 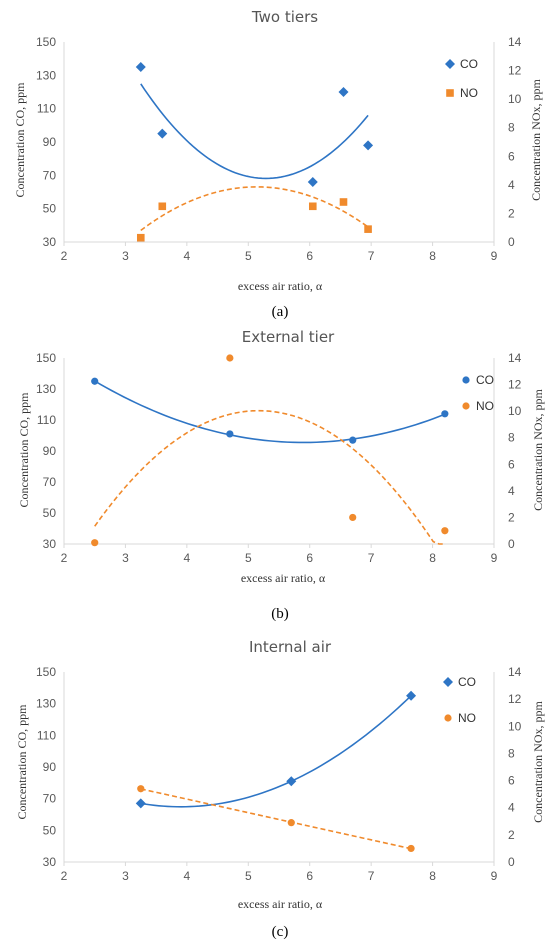 I want to click on panel-caption: (c), so click(x=280, y=932).